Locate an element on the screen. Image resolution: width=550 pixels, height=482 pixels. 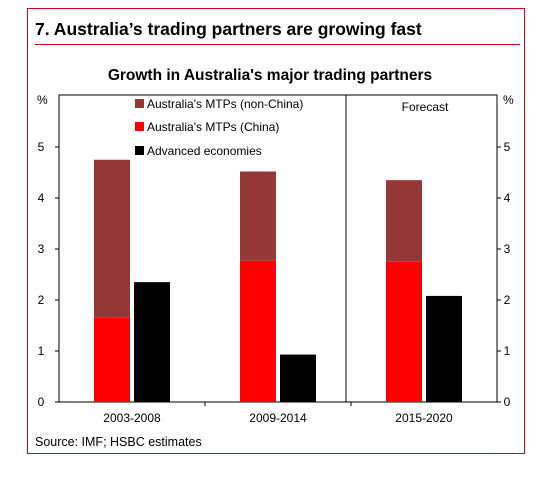
y-tick-label-right: 5 is located at coordinates (507, 147).